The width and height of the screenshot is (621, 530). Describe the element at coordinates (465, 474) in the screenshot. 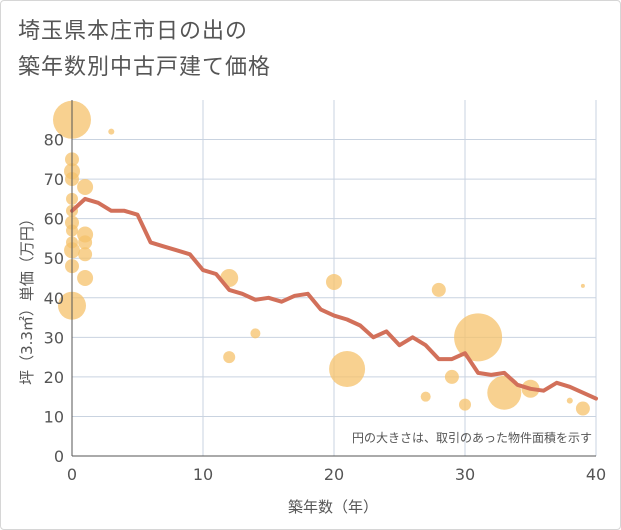

I see `x-tick-label-30: 30` at that location.